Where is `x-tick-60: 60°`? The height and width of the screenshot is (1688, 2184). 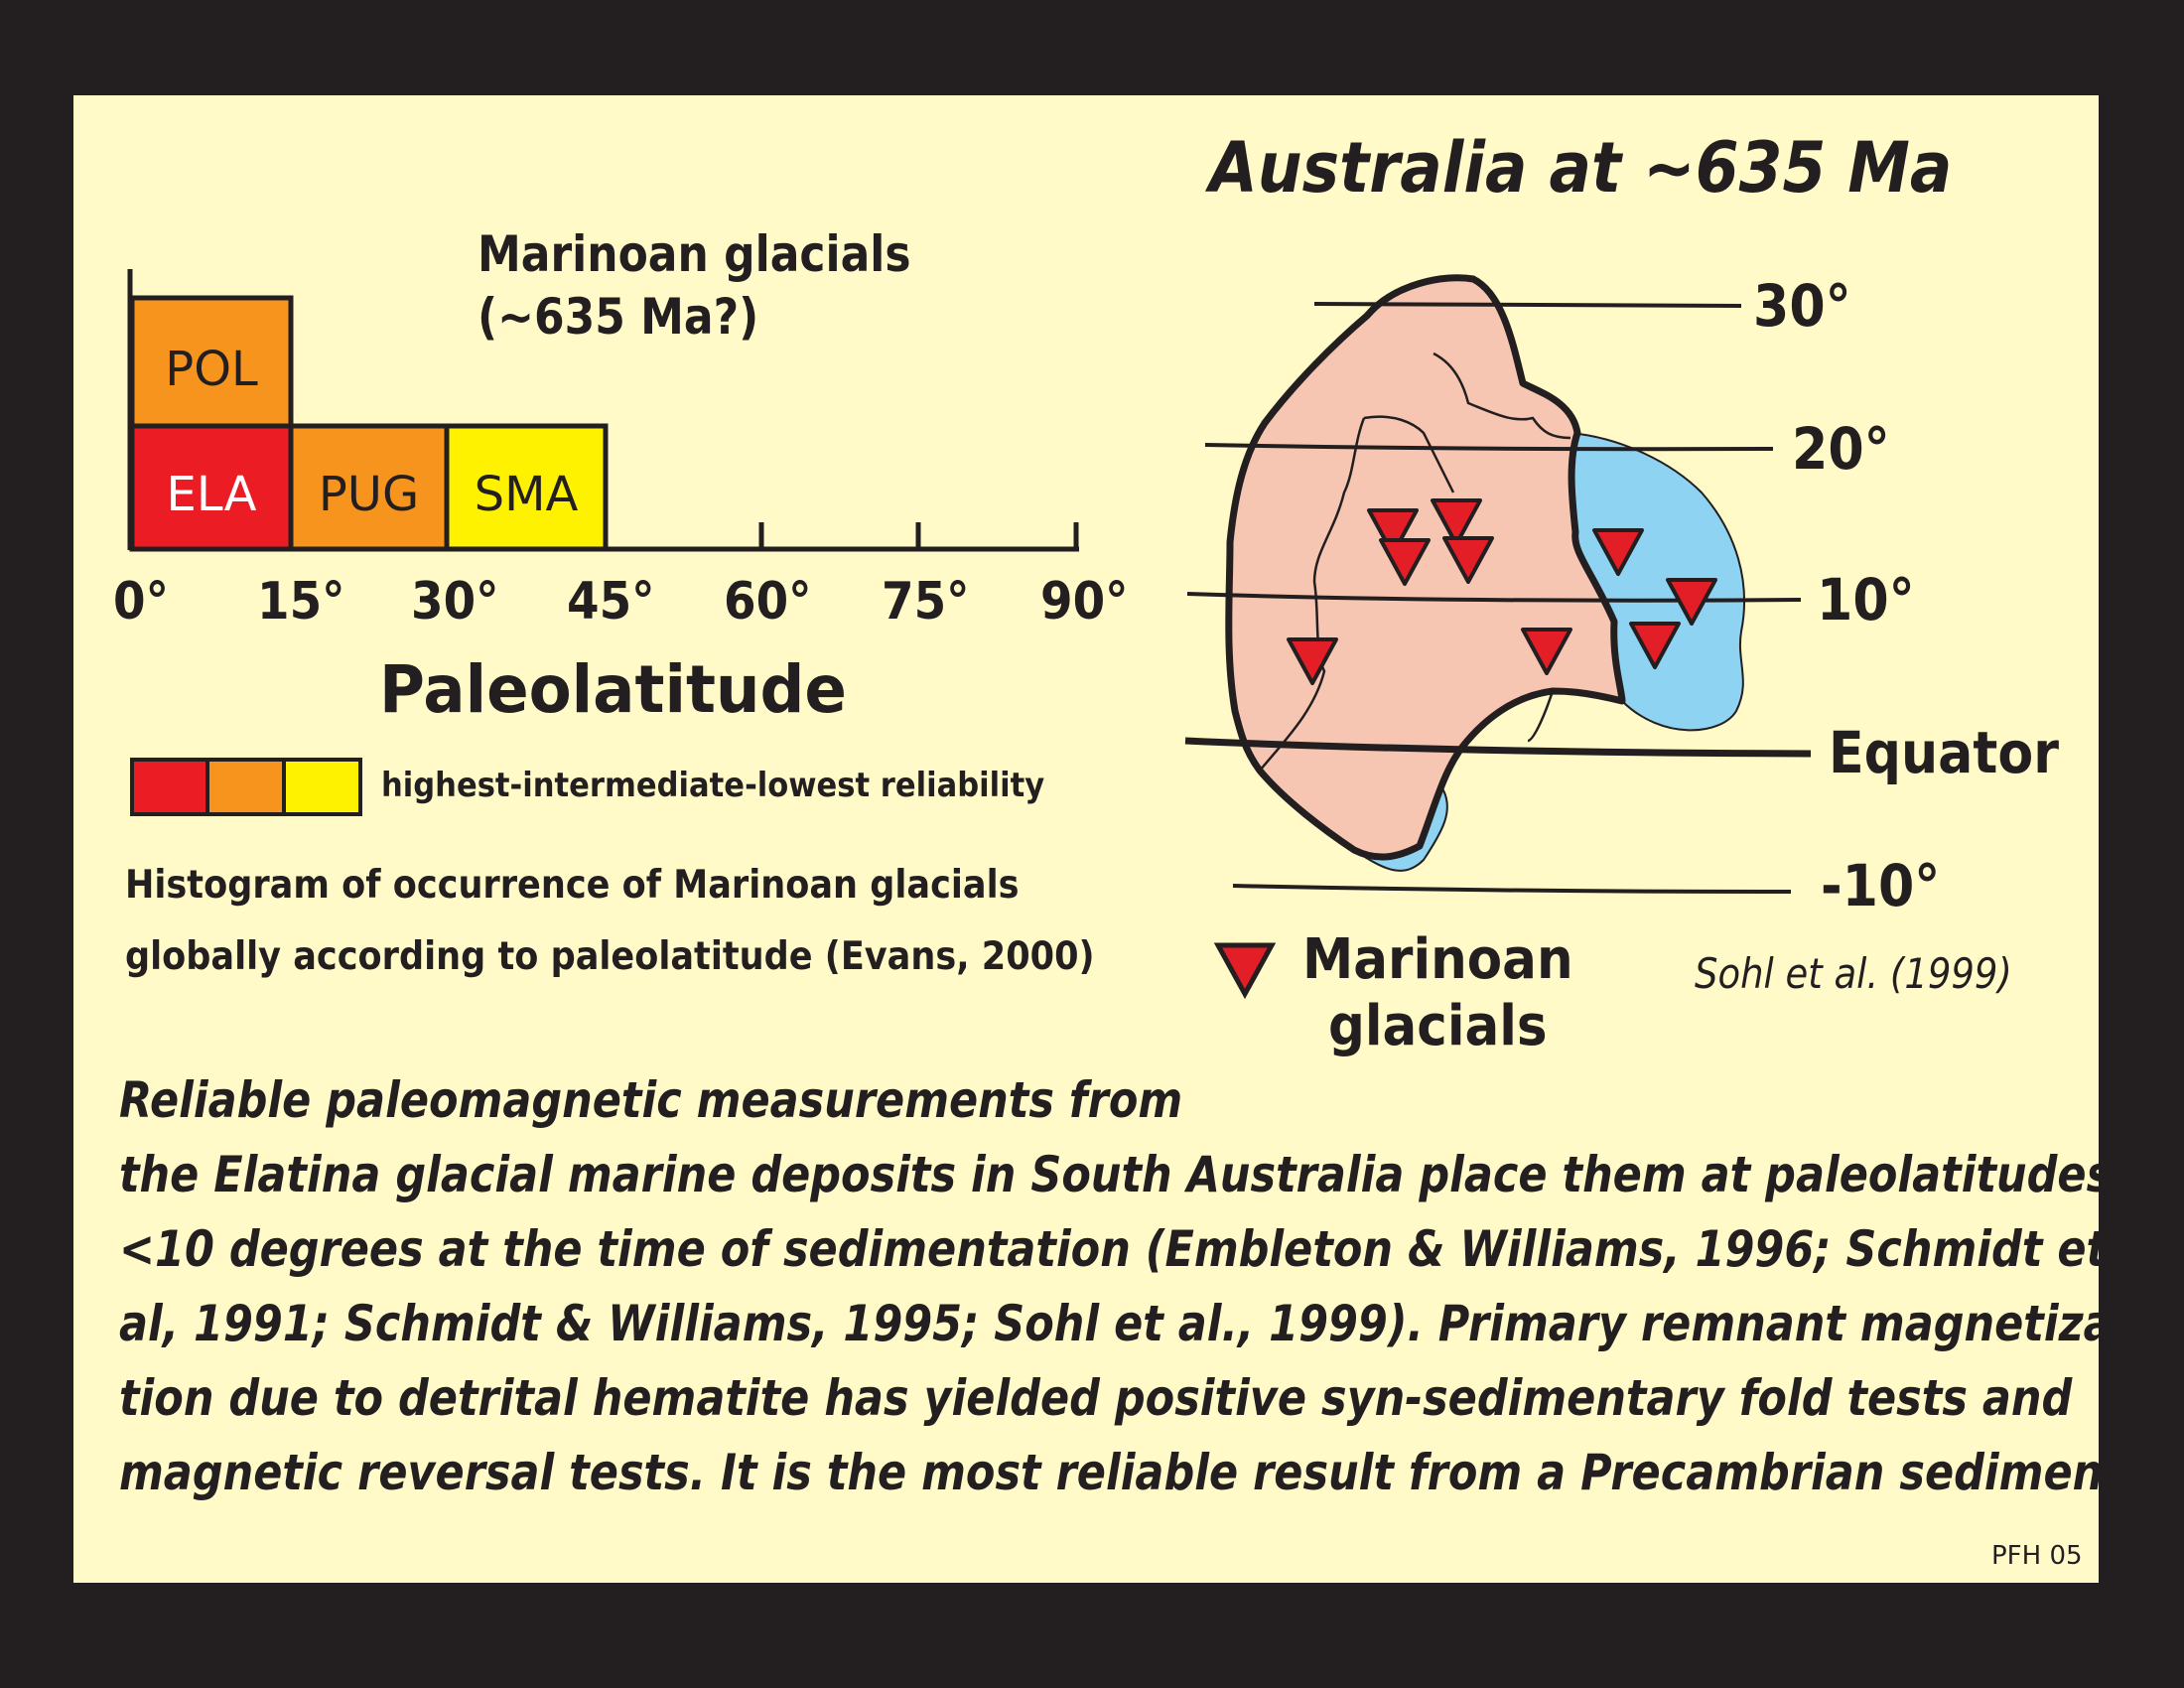
x-tick-60: 60° is located at coordinates (768, 602).